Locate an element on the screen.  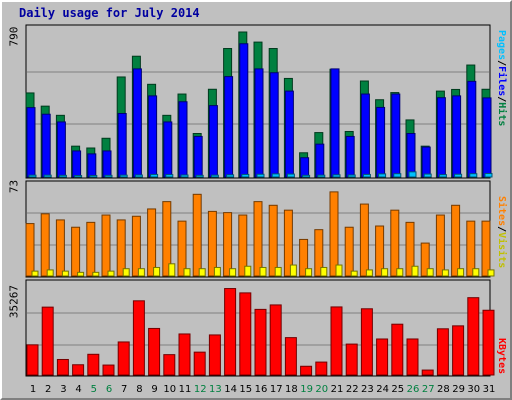
day-label-14: 14 is located at coordinates (230, 389).